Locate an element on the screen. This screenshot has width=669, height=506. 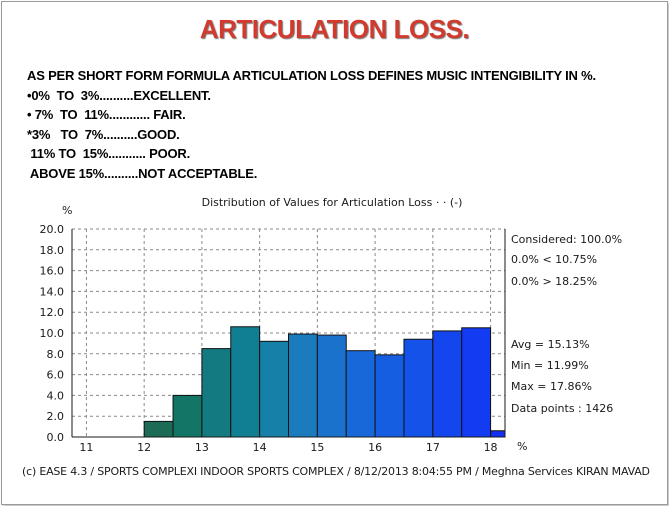
stat-below-range: 0.0% < 10.75% is located at coordinates (554, 259).